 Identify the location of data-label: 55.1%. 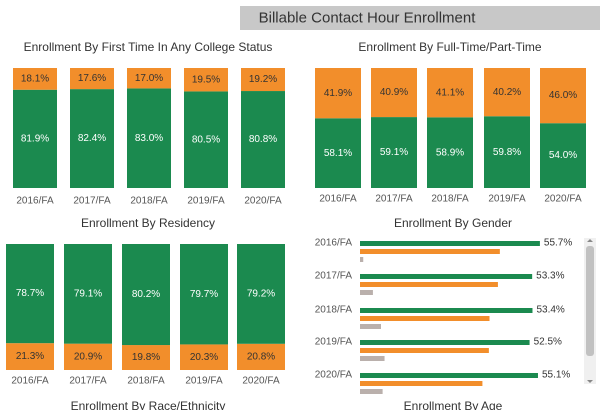
(556, 375).